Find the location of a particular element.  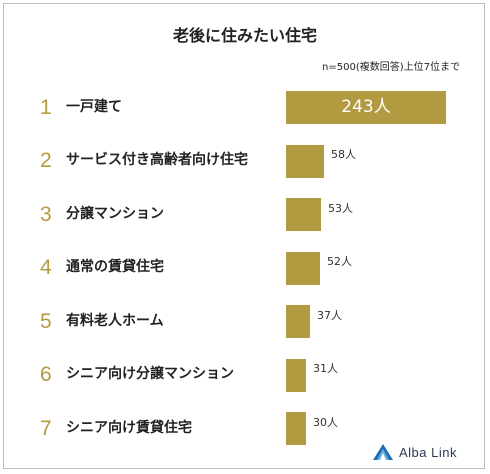

alba-link-logo-icon is located at coordinates (383, 452).